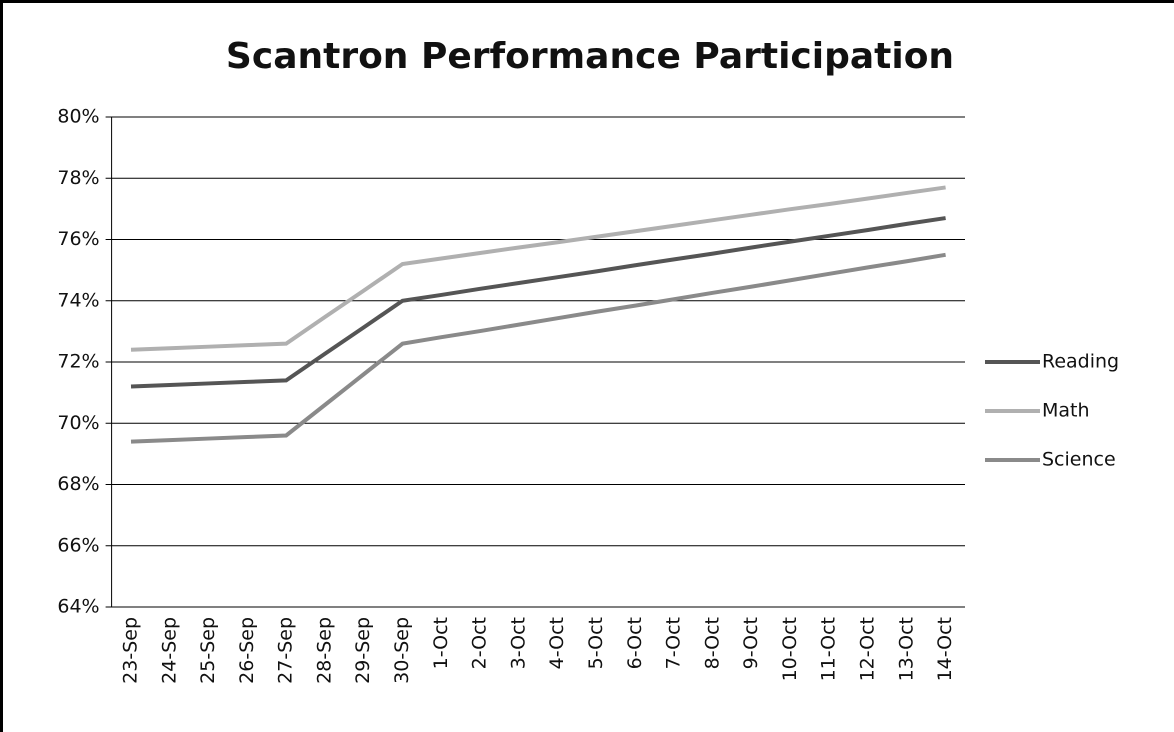 The width and height of the screenshot is (1174, 732). What do you see at coordinates (402, 650) in the screenshot?
I see `x-tick-label: 30-Sep` at bounding box center [402, 650].